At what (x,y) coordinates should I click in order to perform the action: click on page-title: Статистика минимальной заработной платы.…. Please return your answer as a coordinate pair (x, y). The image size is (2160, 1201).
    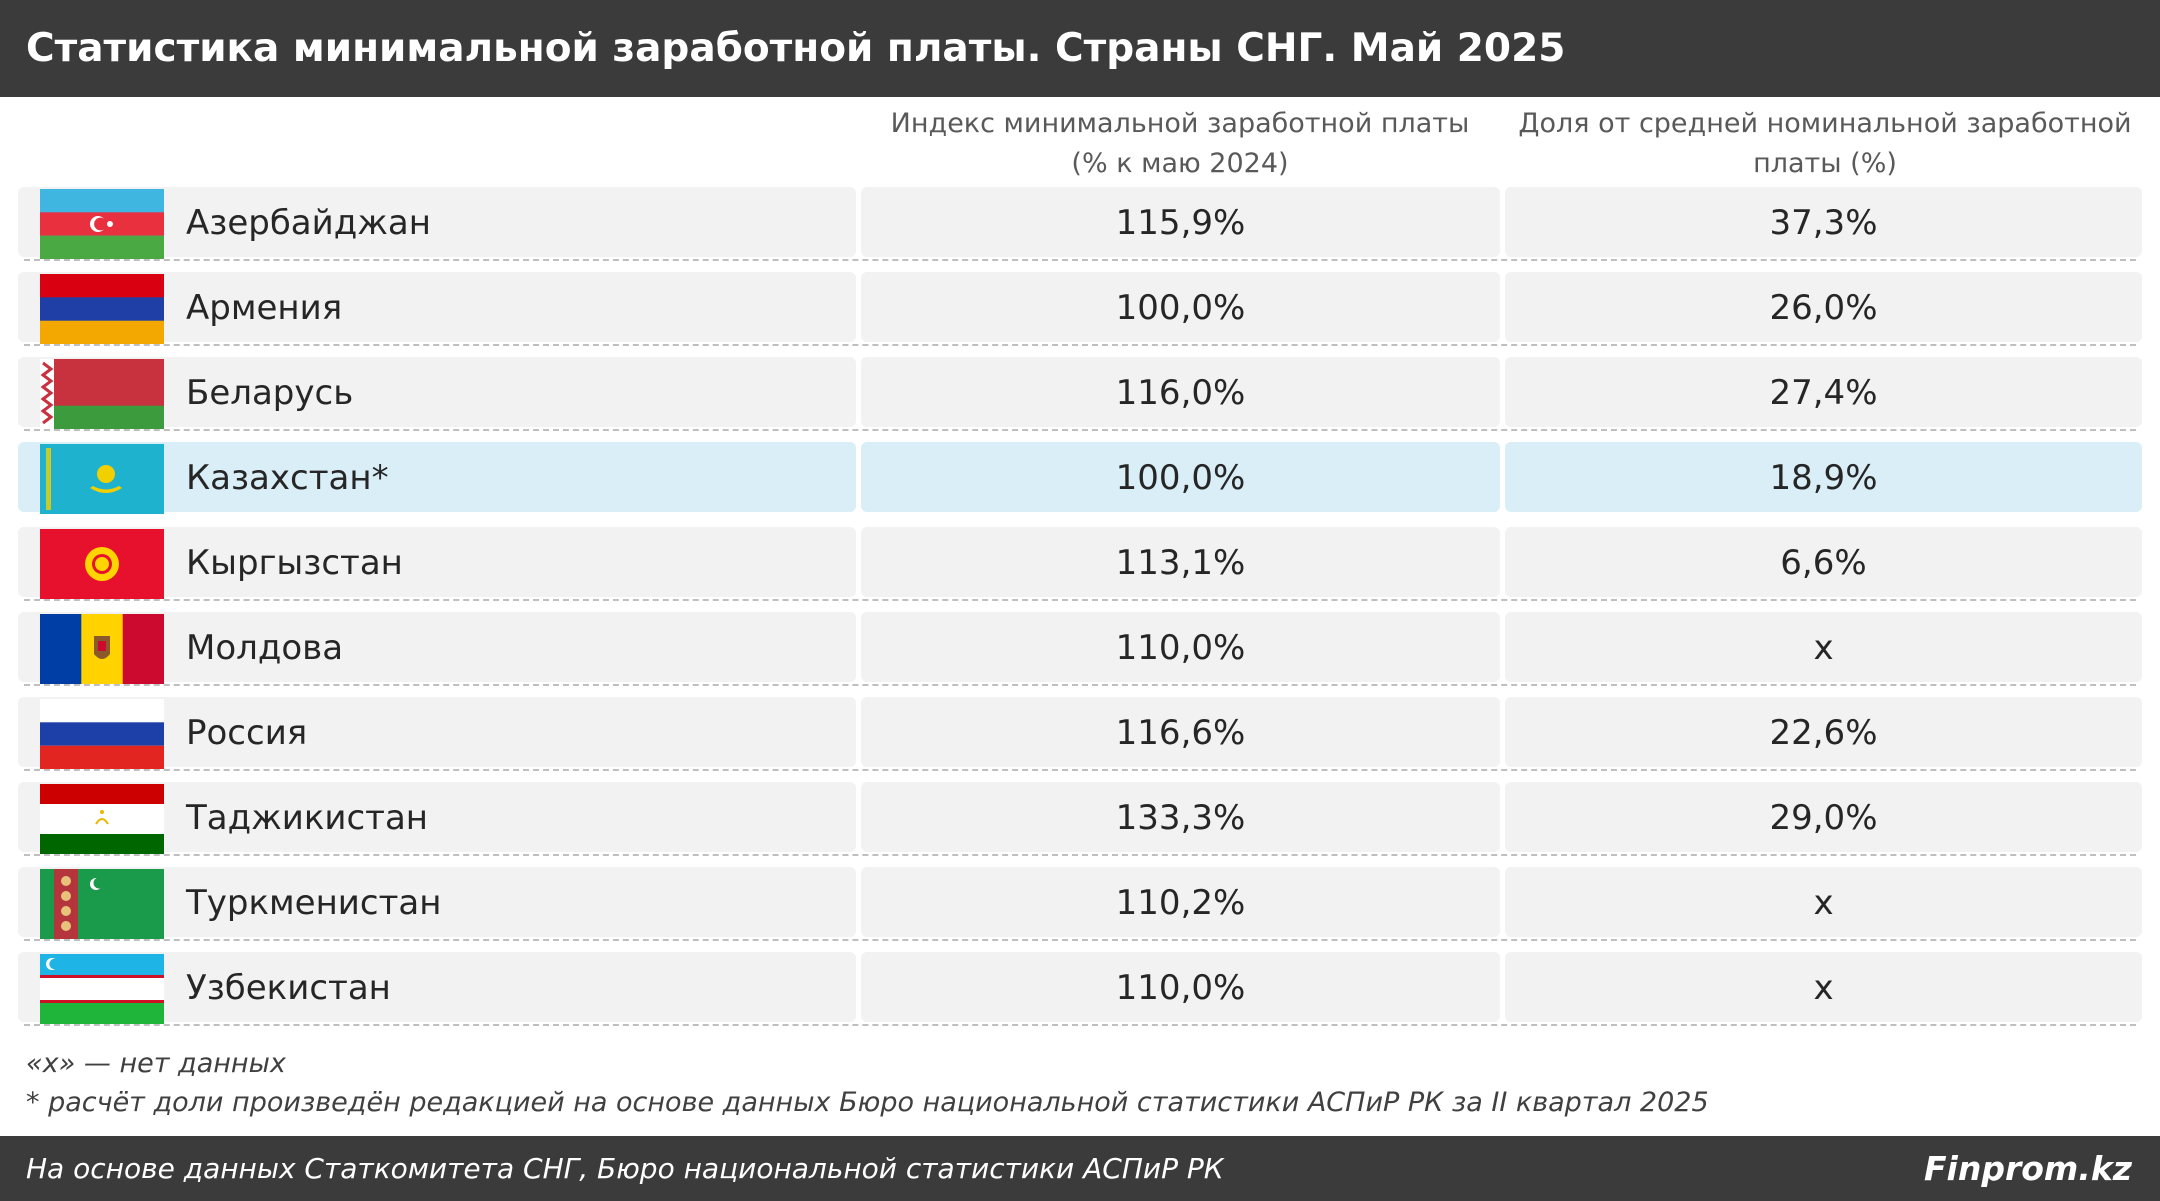
    Looking at the image, I should click on (1080, 48).